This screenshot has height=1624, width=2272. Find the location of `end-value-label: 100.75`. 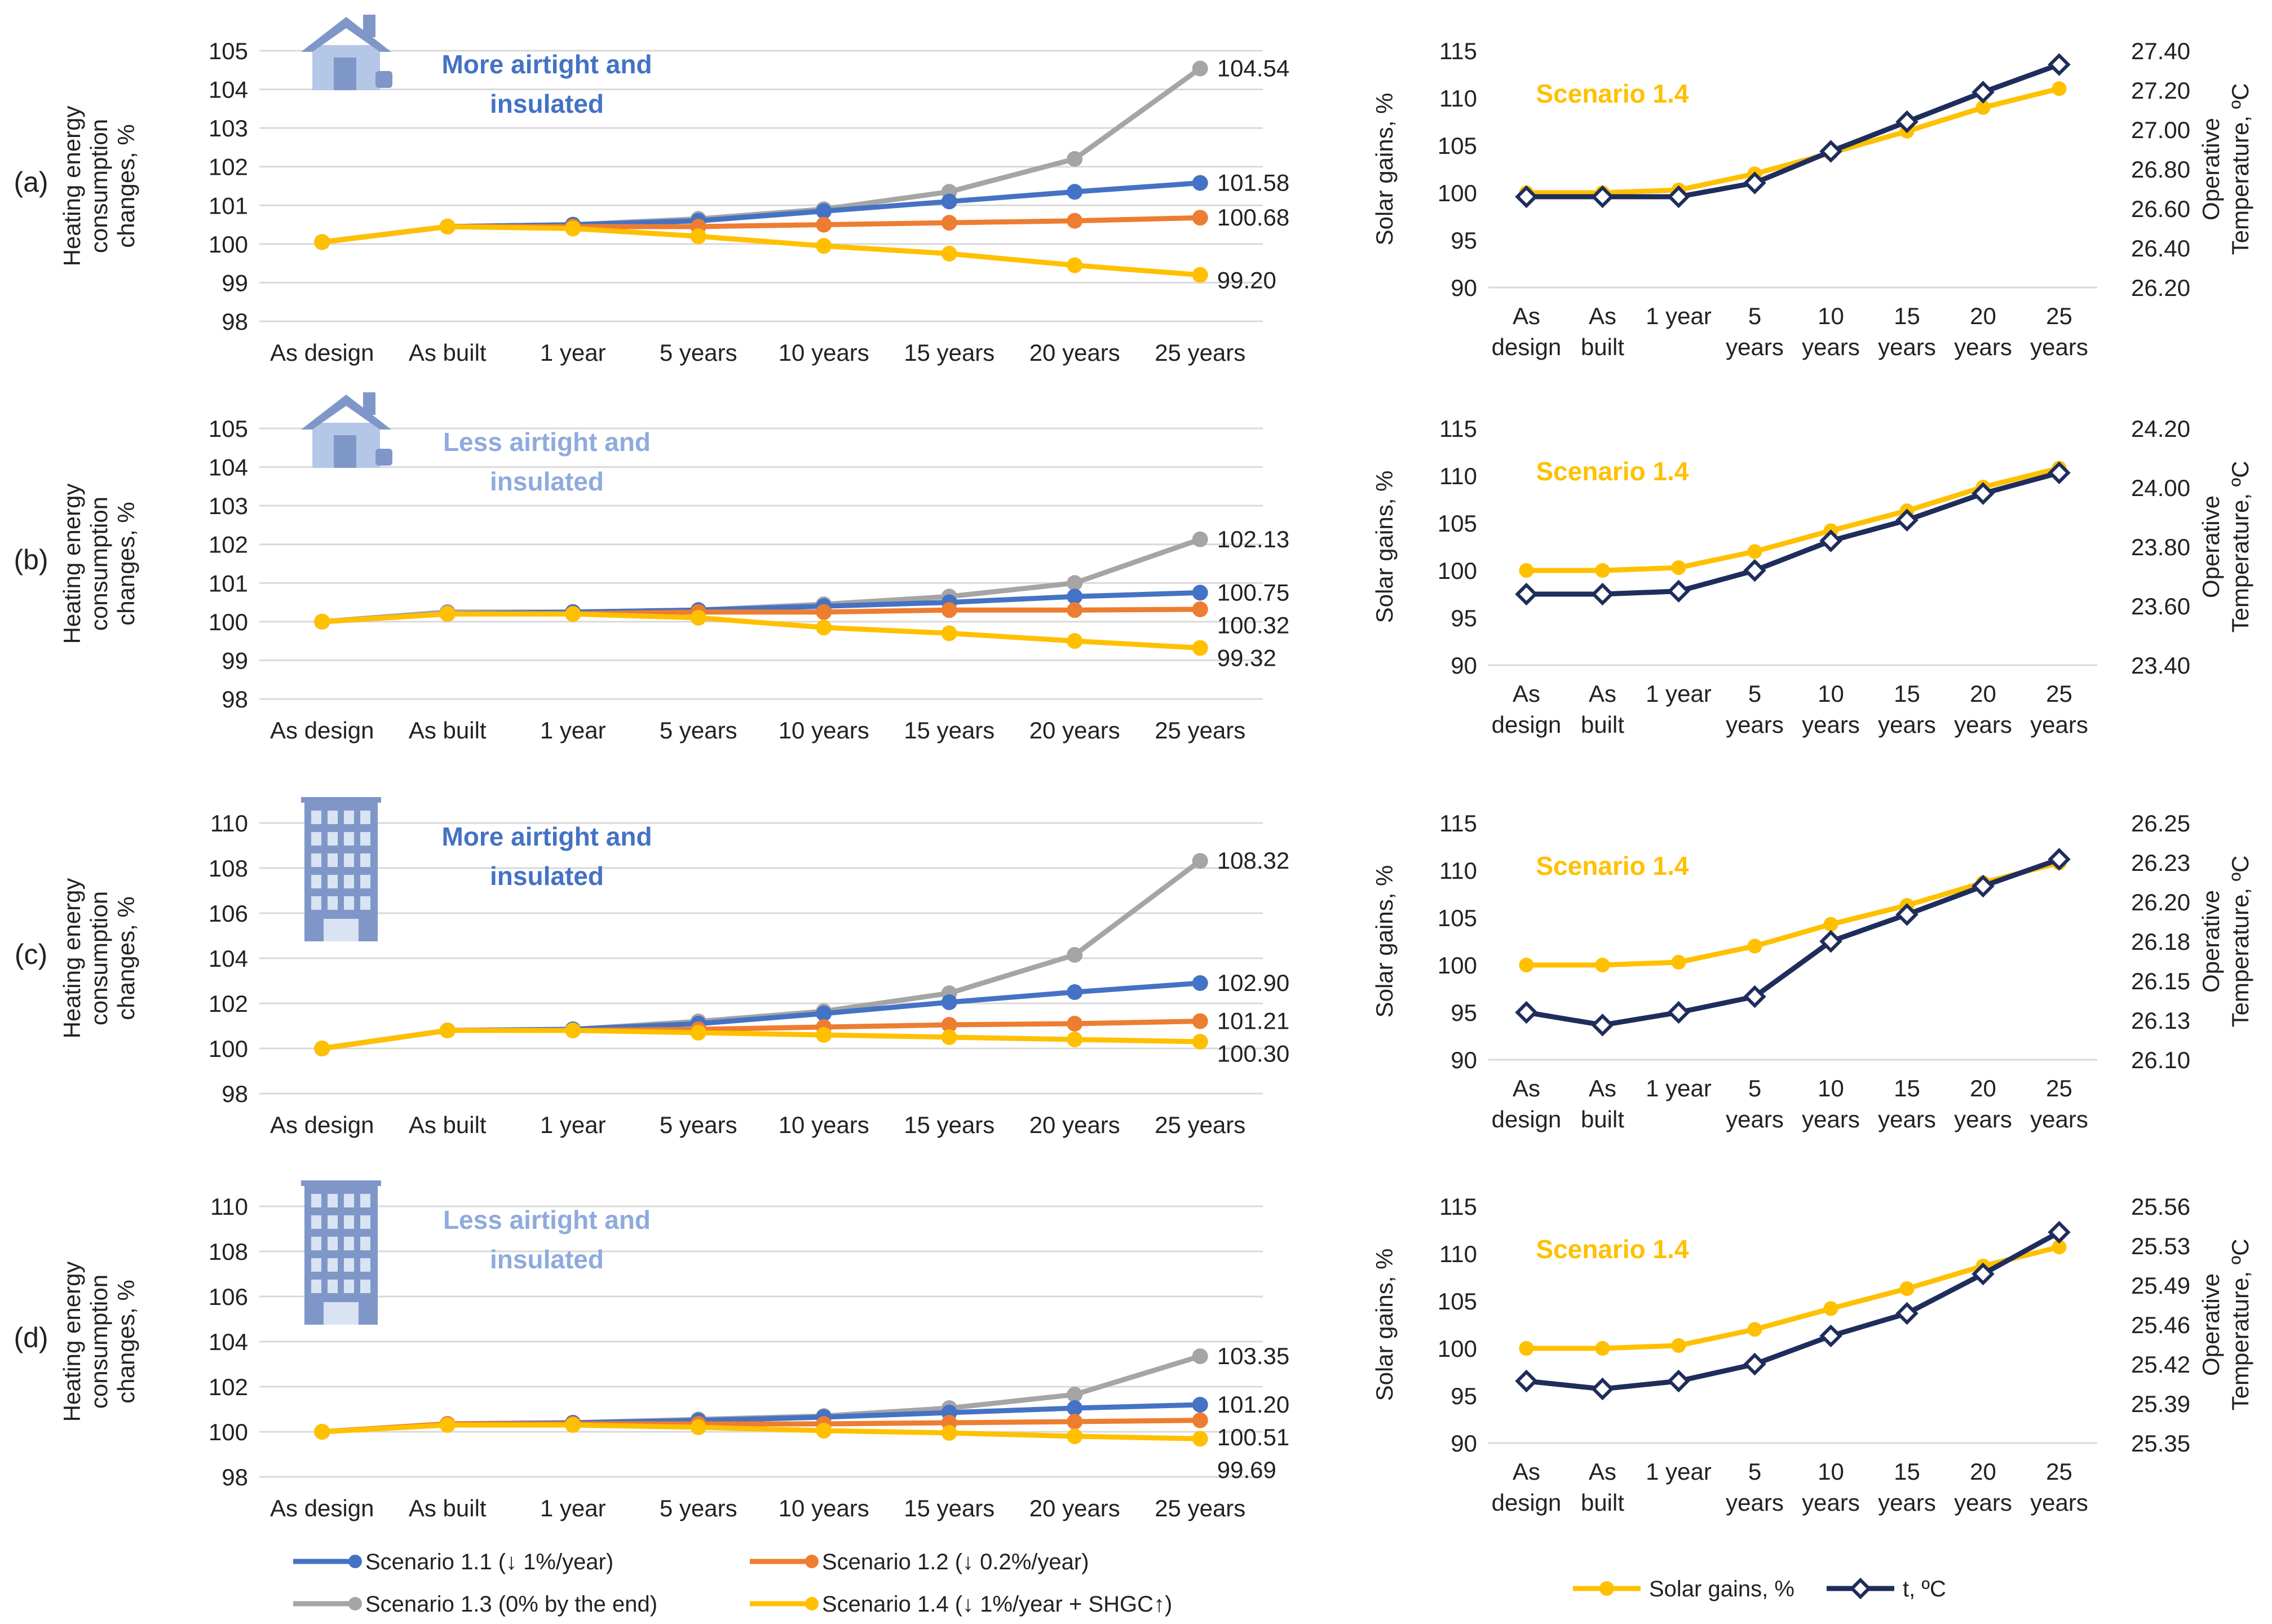

end-value-label: 100.75 is located at coordinates (1253, 592).